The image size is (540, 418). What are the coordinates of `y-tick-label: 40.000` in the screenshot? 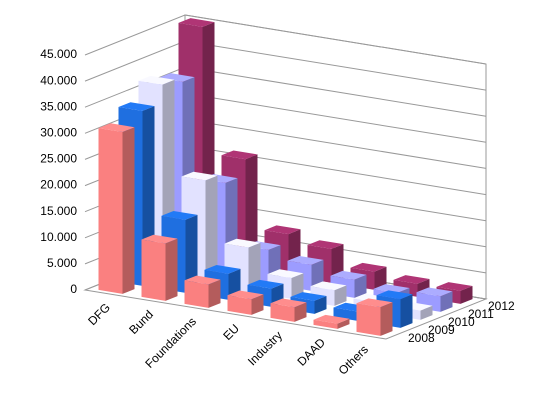 It's located at (58, 80).